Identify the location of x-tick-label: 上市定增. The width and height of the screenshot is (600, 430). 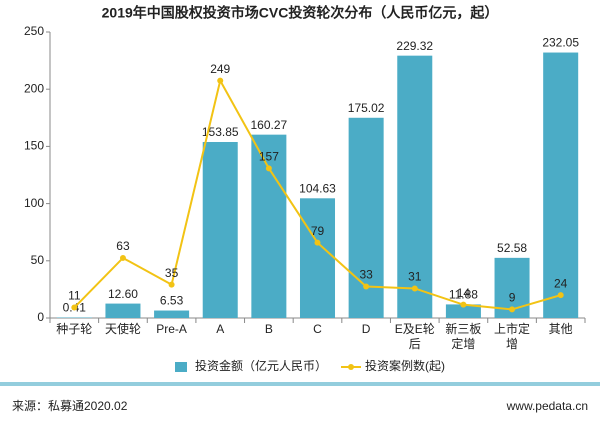
(512, 336).